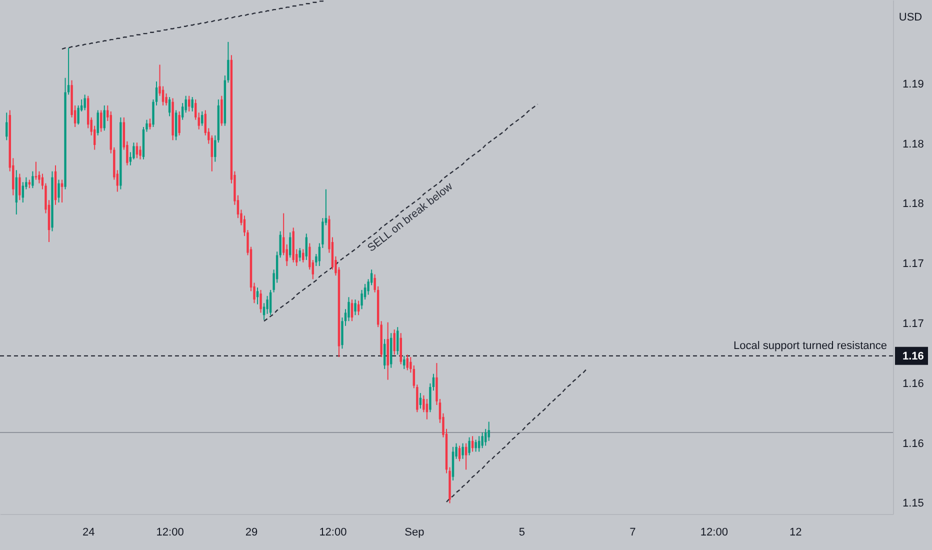  Describe the element at coordinates (796, 532) in the screenshot. I see `x-tick-label: 12` at that location.